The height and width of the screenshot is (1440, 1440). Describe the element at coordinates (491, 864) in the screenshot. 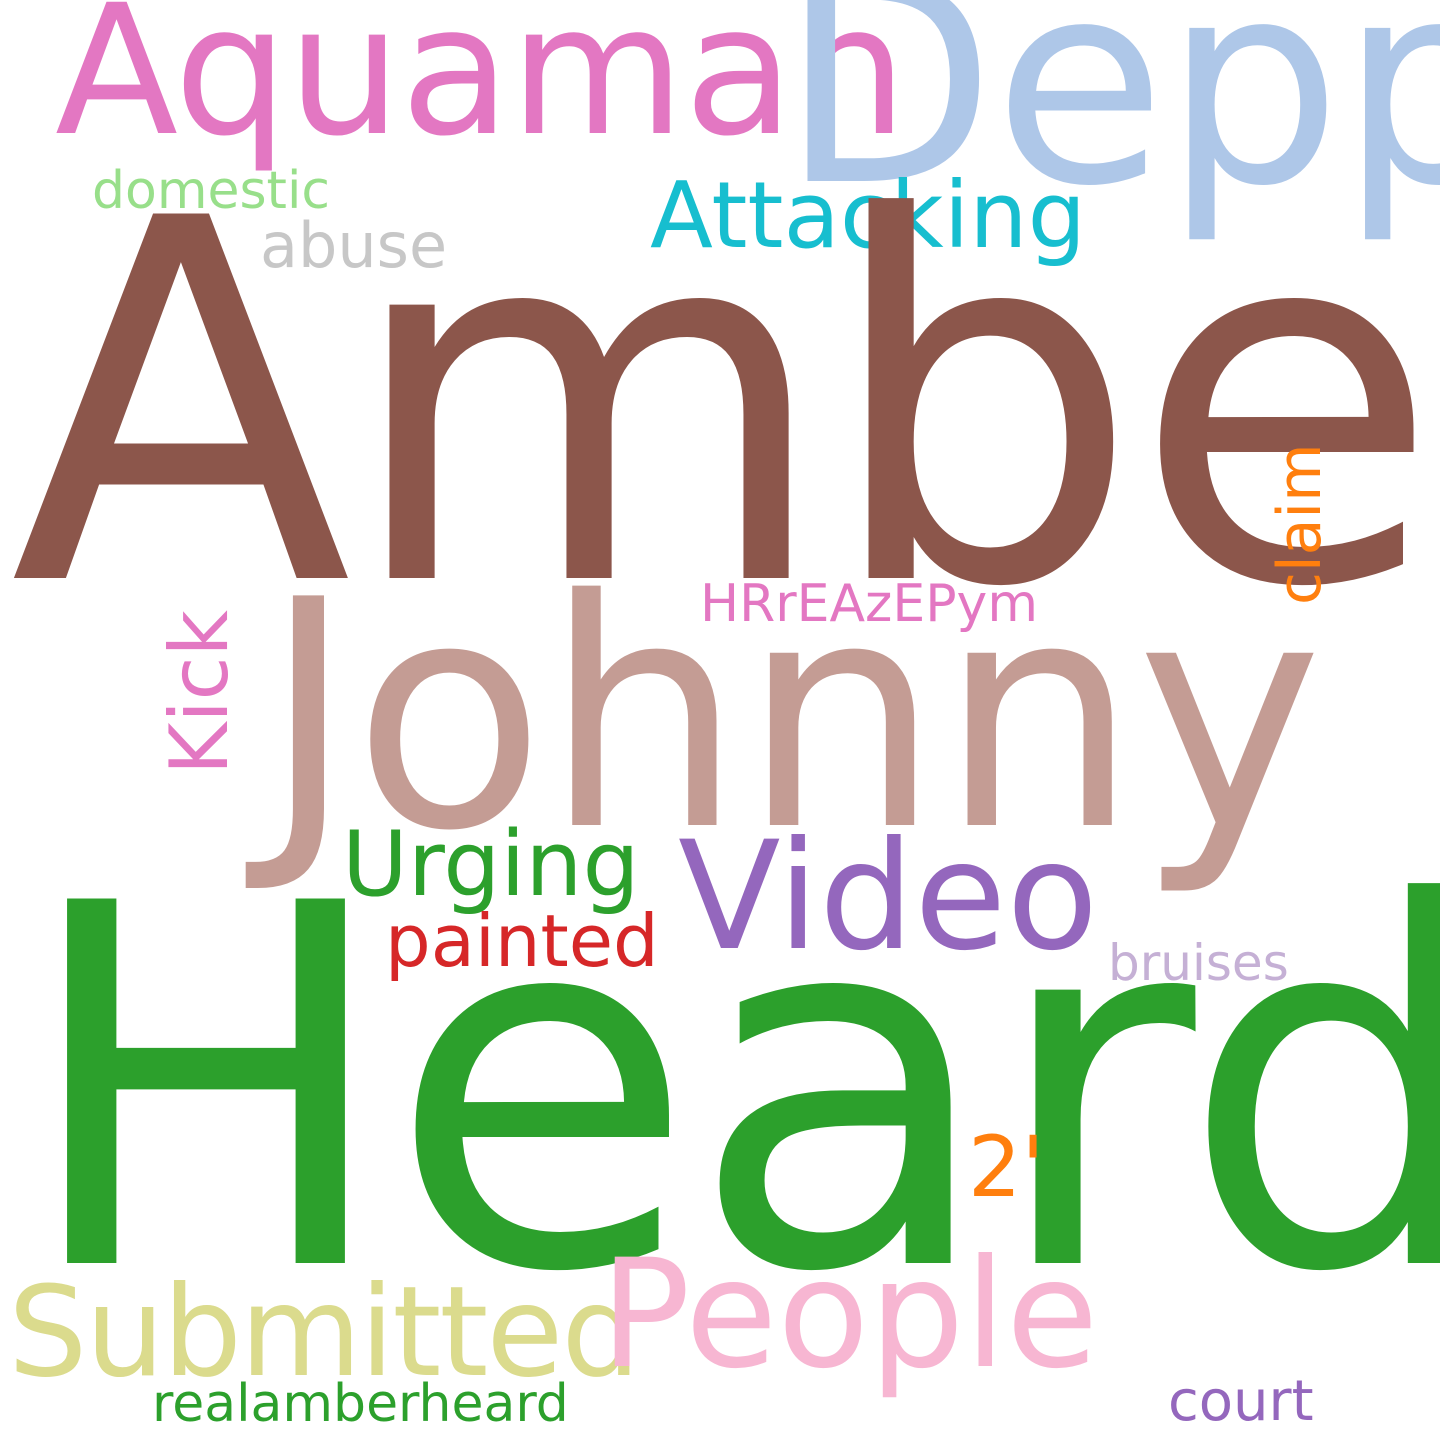

I see `word-urging: Urging` at that location.